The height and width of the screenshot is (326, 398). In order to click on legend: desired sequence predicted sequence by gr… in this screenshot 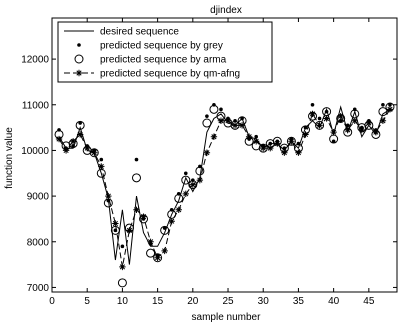, I will do `click(165, 52)`.